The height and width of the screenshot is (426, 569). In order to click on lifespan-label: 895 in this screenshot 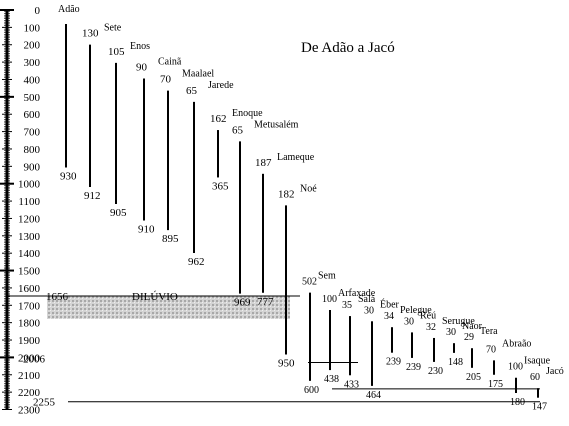, I will do `click(170, 239)`.